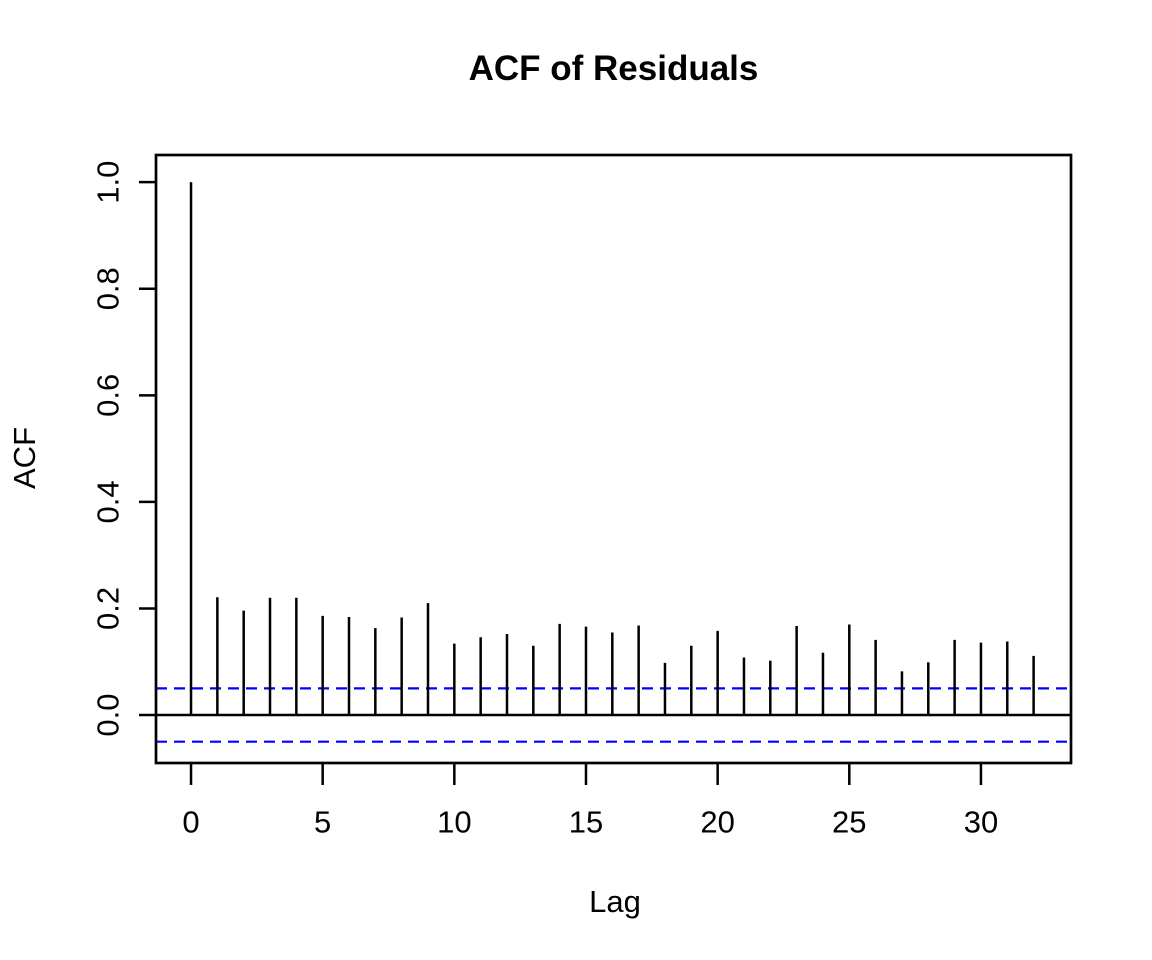 The image size is (1152, 960). Describe the element at coordinates (322, 822) in the screenshot. I see `x-tick-label: 5` at that location.